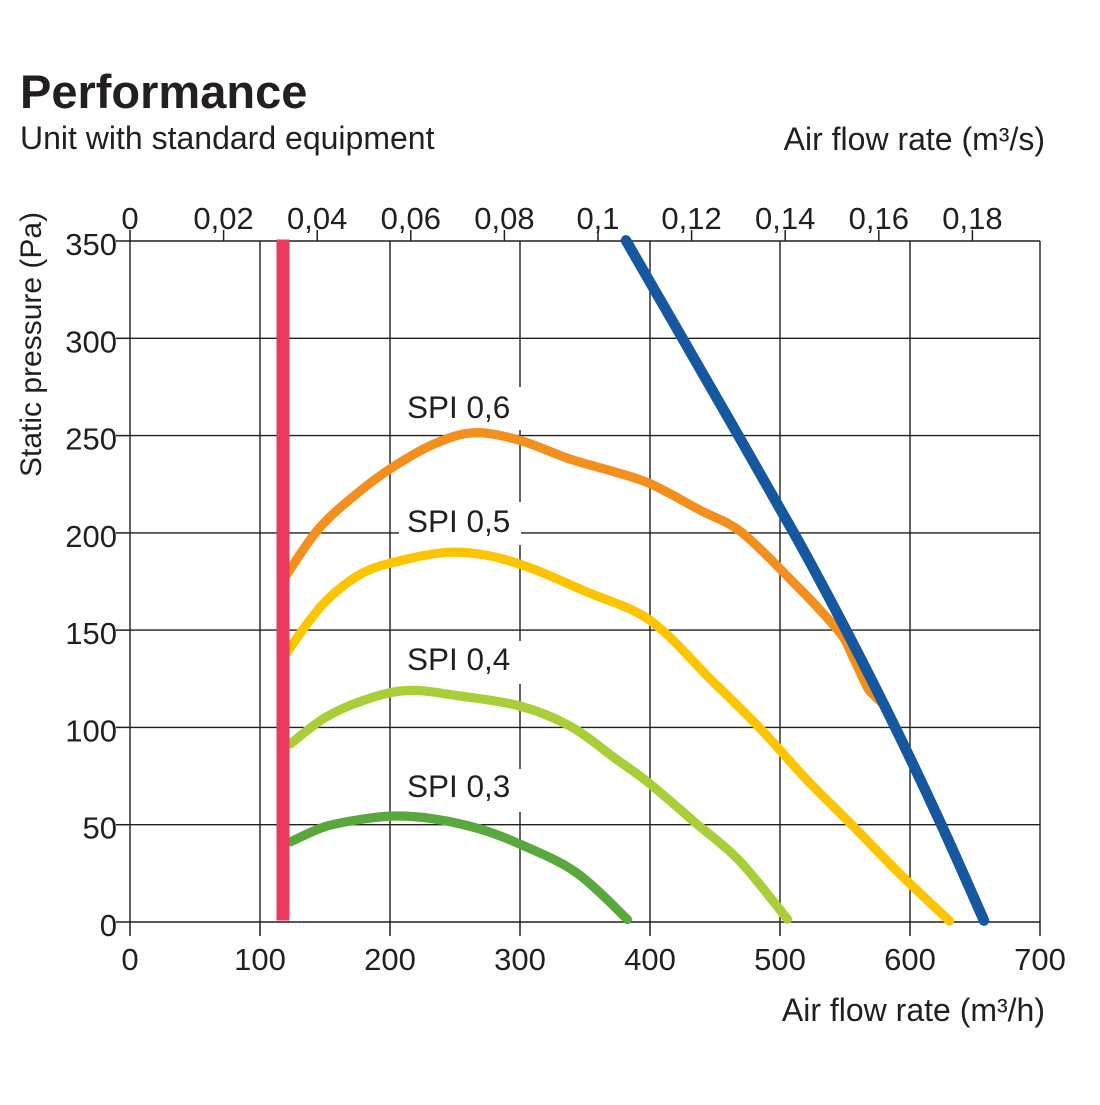 This screenshot has width=1100, height=1105. What do you see at coordinates (785, 218) in the screenshot?
I see `svg-text: 0,14` at bounding box center [785, 218].